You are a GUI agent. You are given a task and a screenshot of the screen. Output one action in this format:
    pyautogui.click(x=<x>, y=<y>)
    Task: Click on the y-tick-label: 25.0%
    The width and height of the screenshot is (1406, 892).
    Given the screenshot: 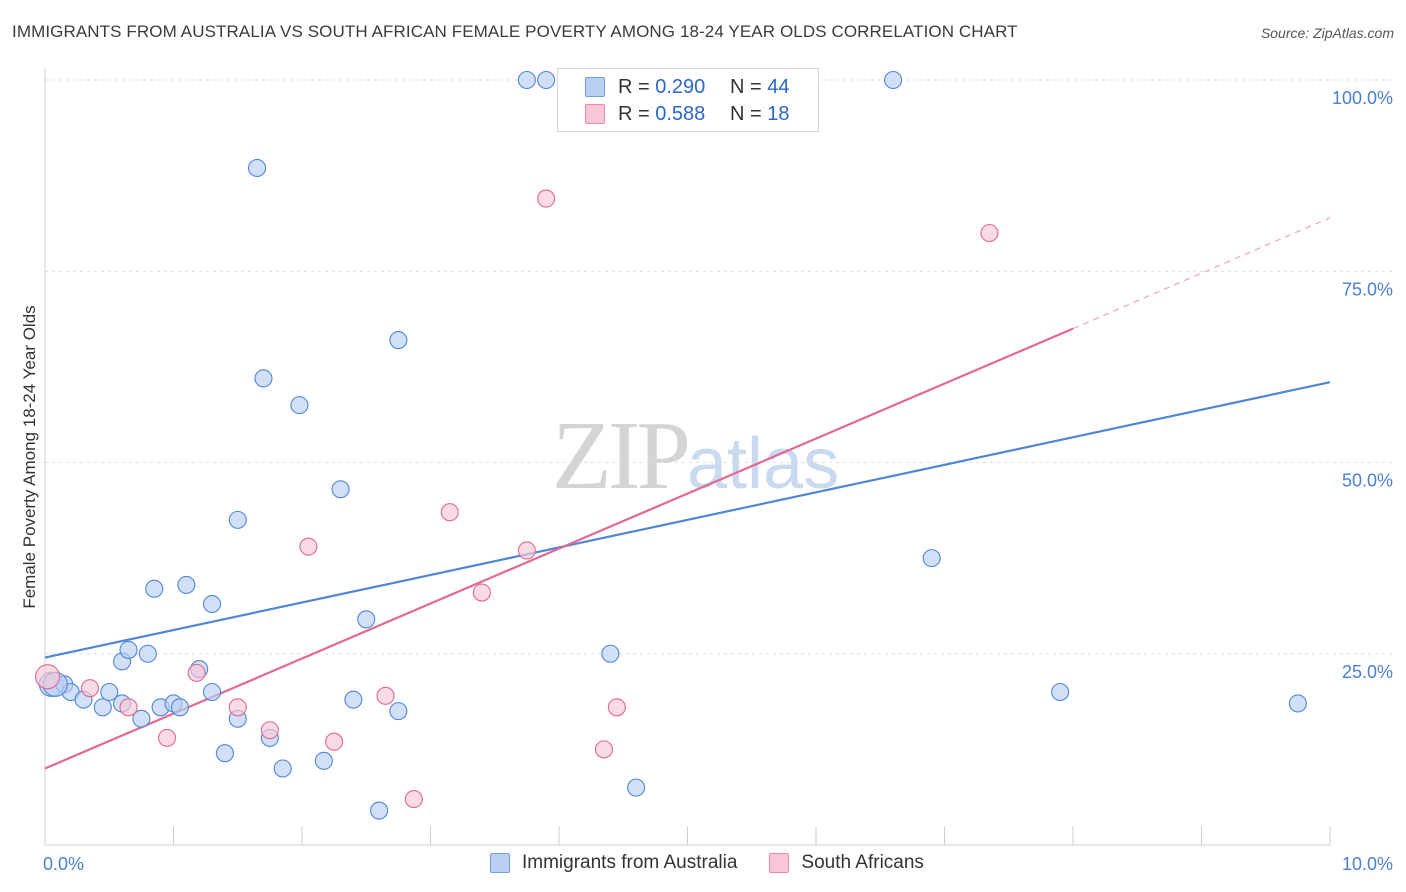 What is the action you would take?
    pyautogui.click(x=1367, y=672)
    